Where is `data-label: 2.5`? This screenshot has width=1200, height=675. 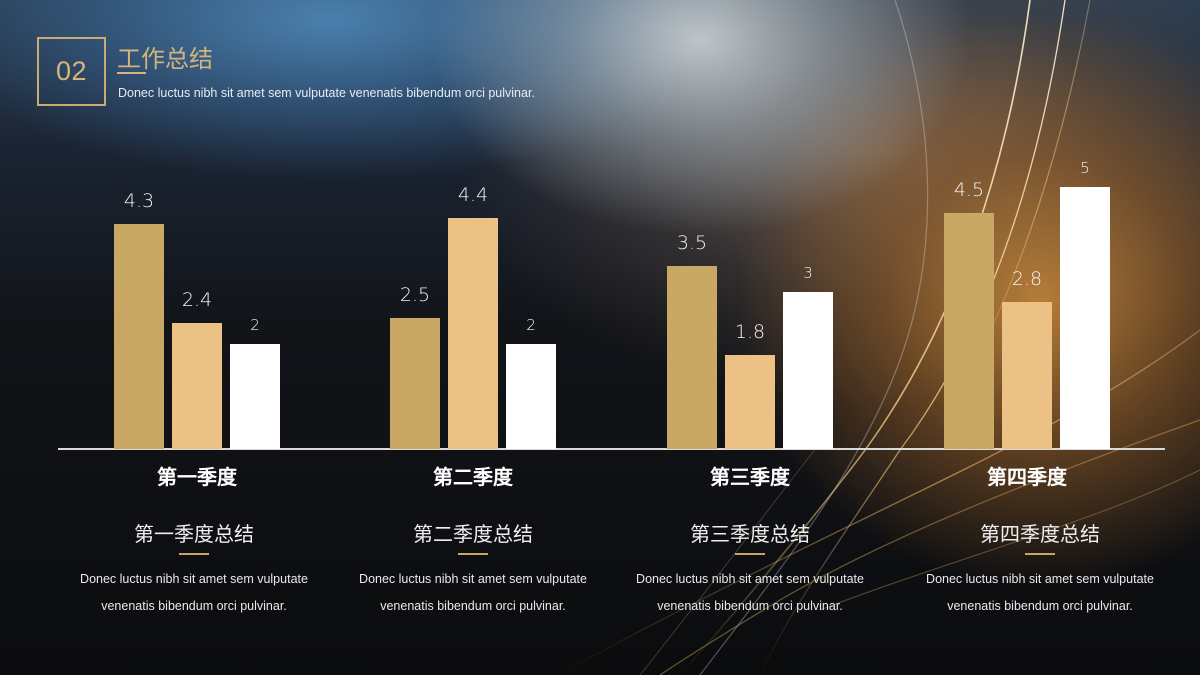 data-label: 2.5 is located at coordinates (415, 295).